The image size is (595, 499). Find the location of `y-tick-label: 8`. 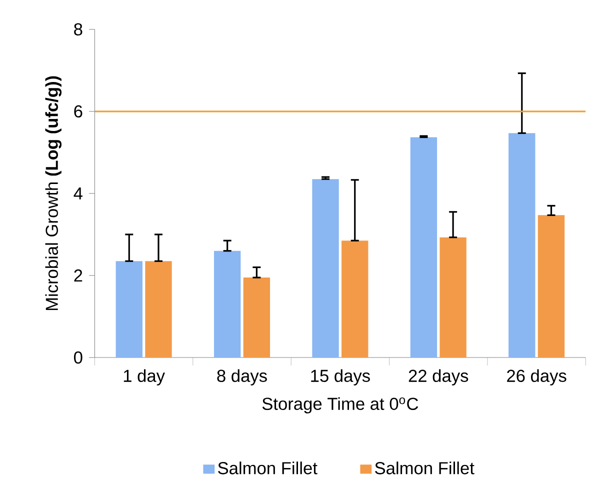

y-tick-label: 8 is located at coordinates (78, 29).